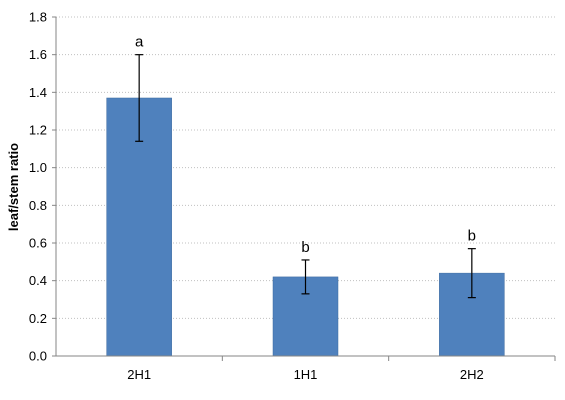 The image size is (565, 400). Describe the element at coordinates (38, 243) in the screenshot. I see `y-tick-label: 0.6` at that location.